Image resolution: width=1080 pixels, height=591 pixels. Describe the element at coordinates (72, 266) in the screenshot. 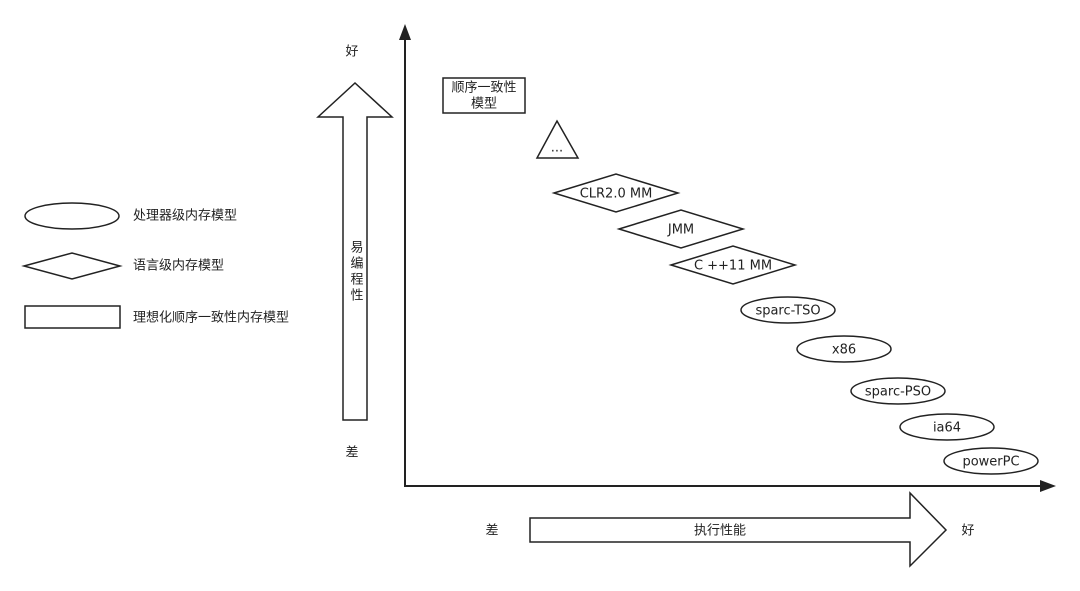

I see `legend-diamond` at that location.